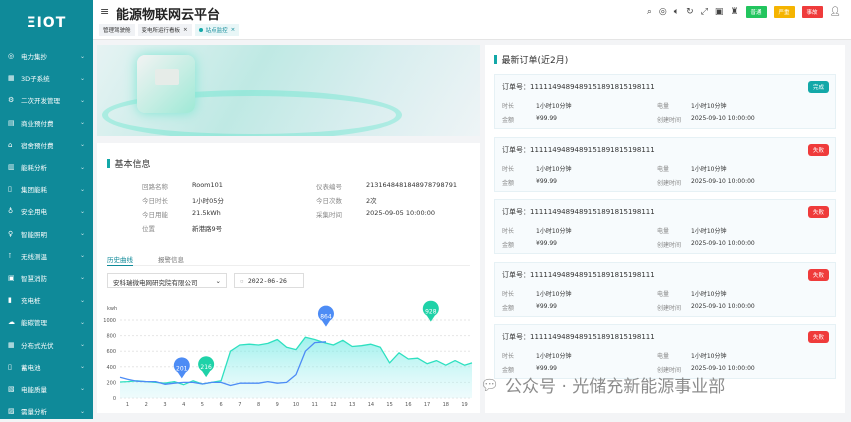 The height and width of the screenshot is (422, 851). I want to click on theme-icon: ♜, so click(734, 12).